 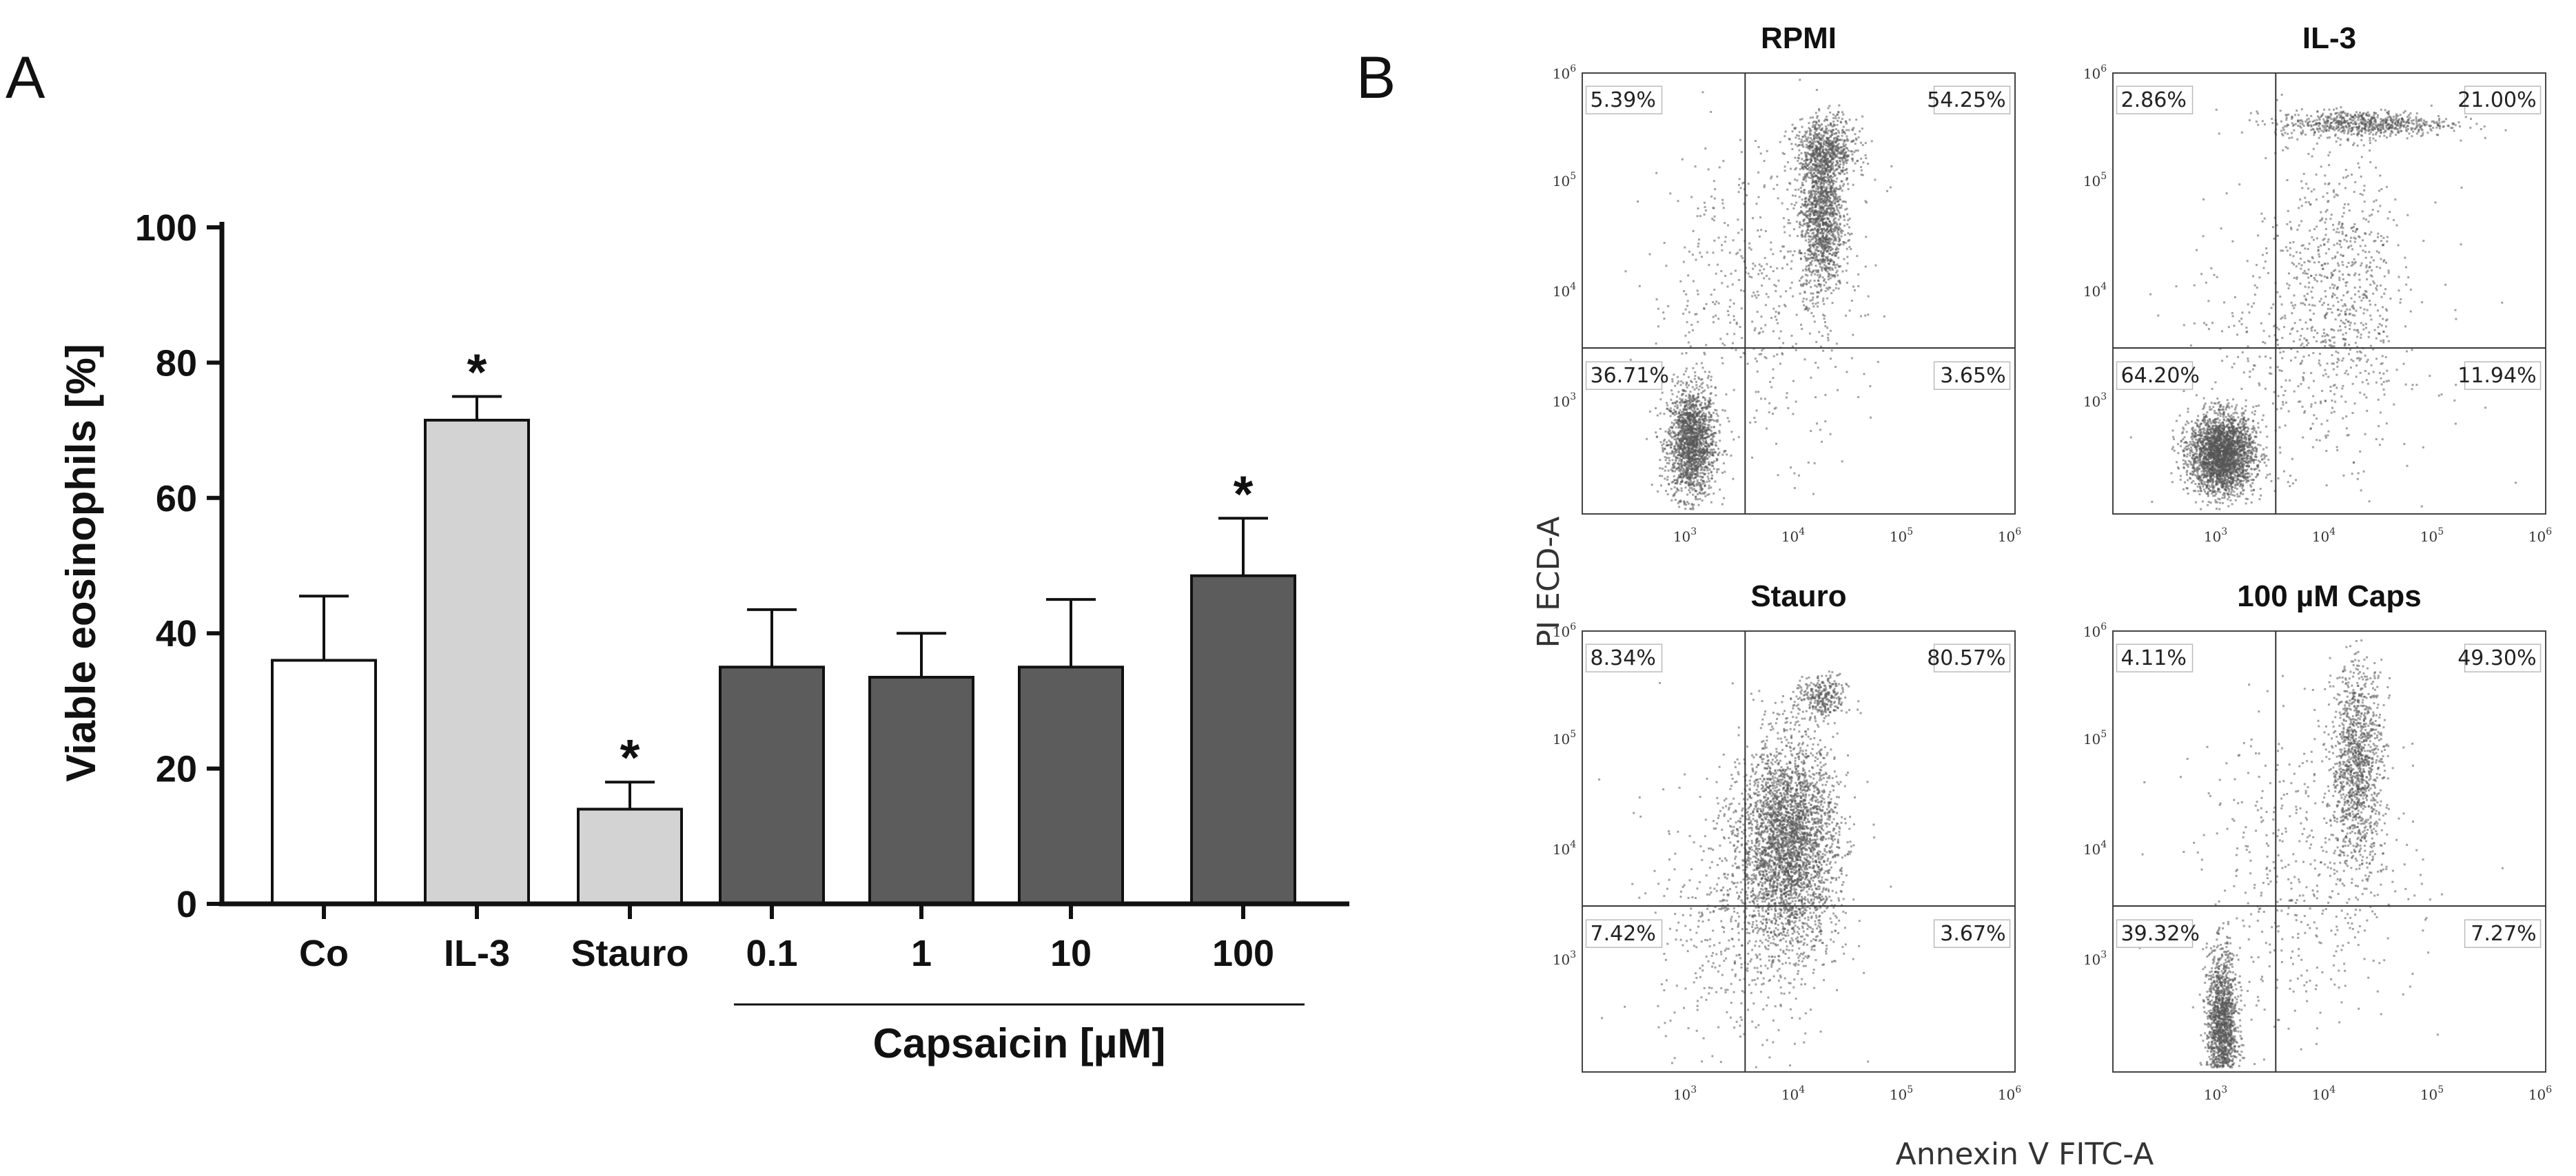 What do you see at coordinates (176, 498) in the screenshot?
I see `y-tick-label: 60` at bounding box center [176, 498].